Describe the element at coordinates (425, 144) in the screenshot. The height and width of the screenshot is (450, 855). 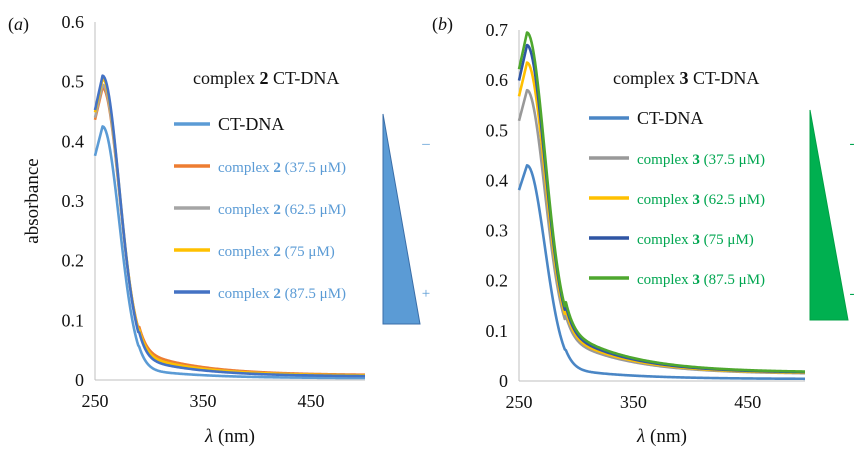
I see `gradient-top-label: –` at that location.